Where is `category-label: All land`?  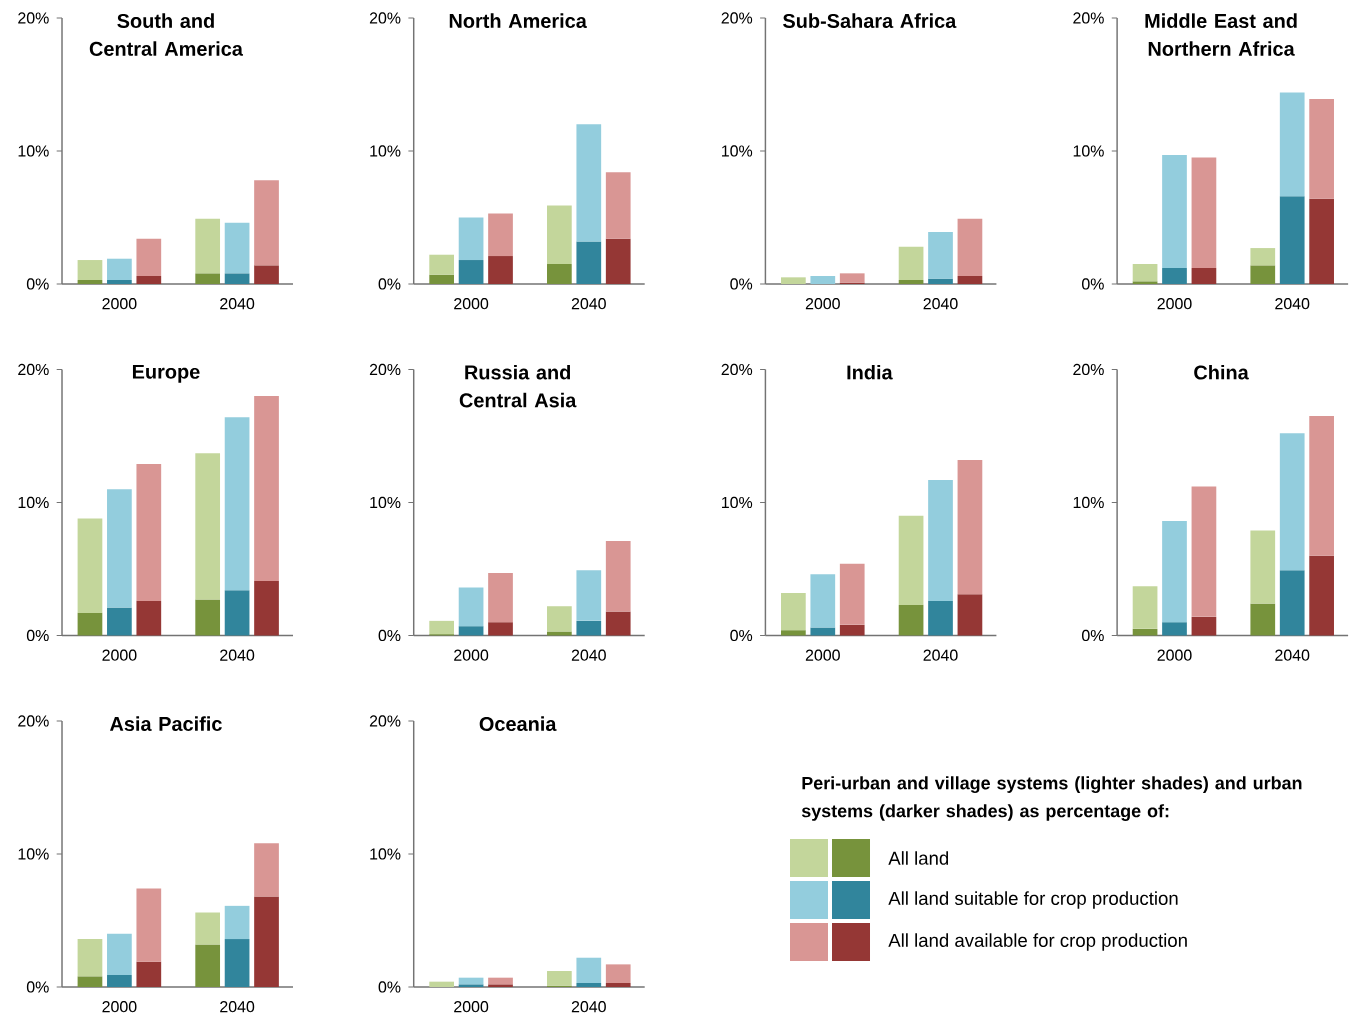 category-label: All land is located at coordinates (918, 858).